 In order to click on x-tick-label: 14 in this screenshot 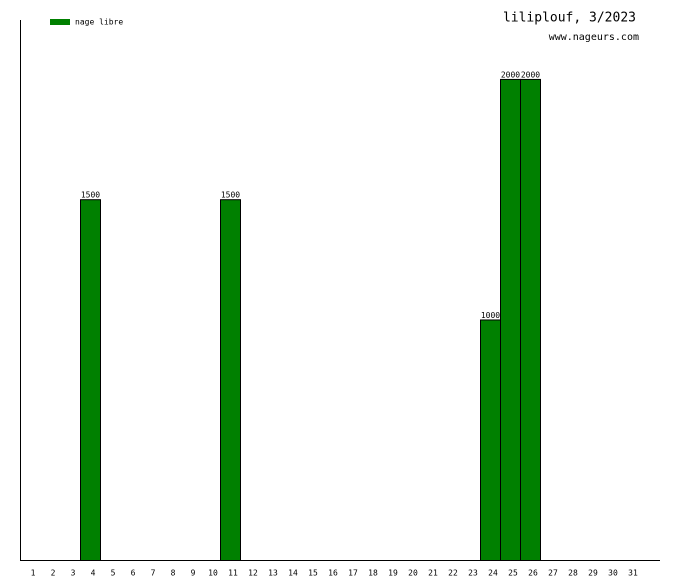, I will do `click(293, 573)`.